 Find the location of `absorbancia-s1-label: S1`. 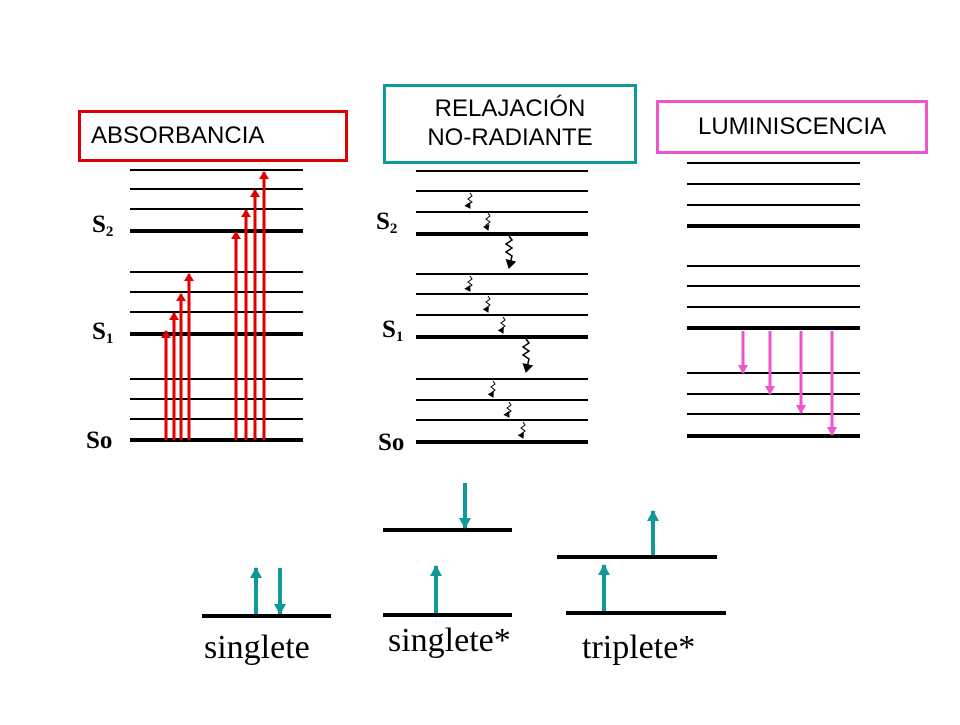

absorbancia-s1-label: S1 is located at coordinates (103, 332).